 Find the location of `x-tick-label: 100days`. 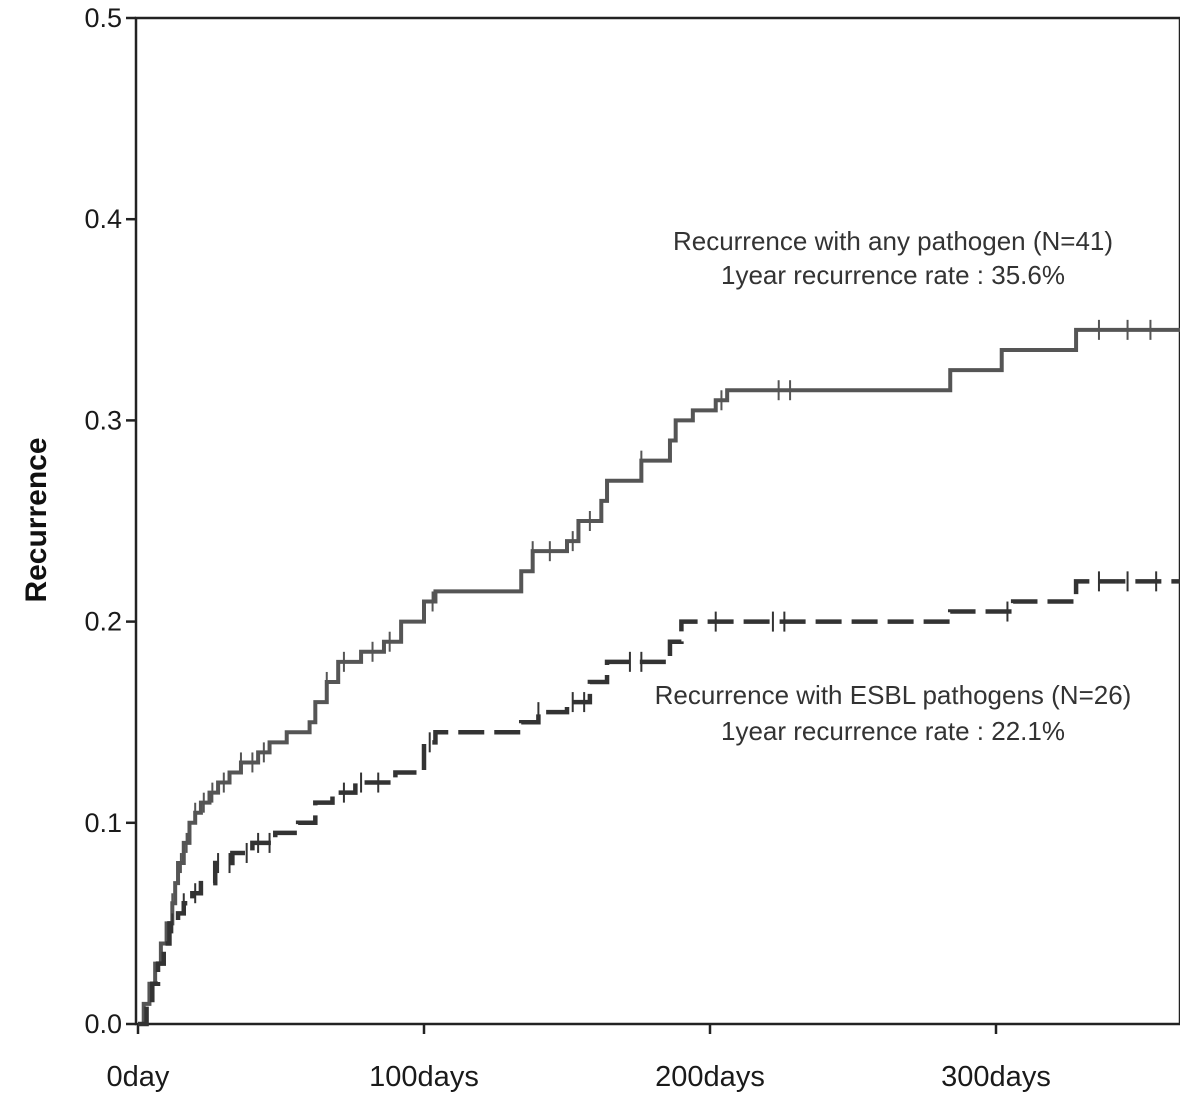

x-tick-label: 100days is located at coordinates (424, 1077).